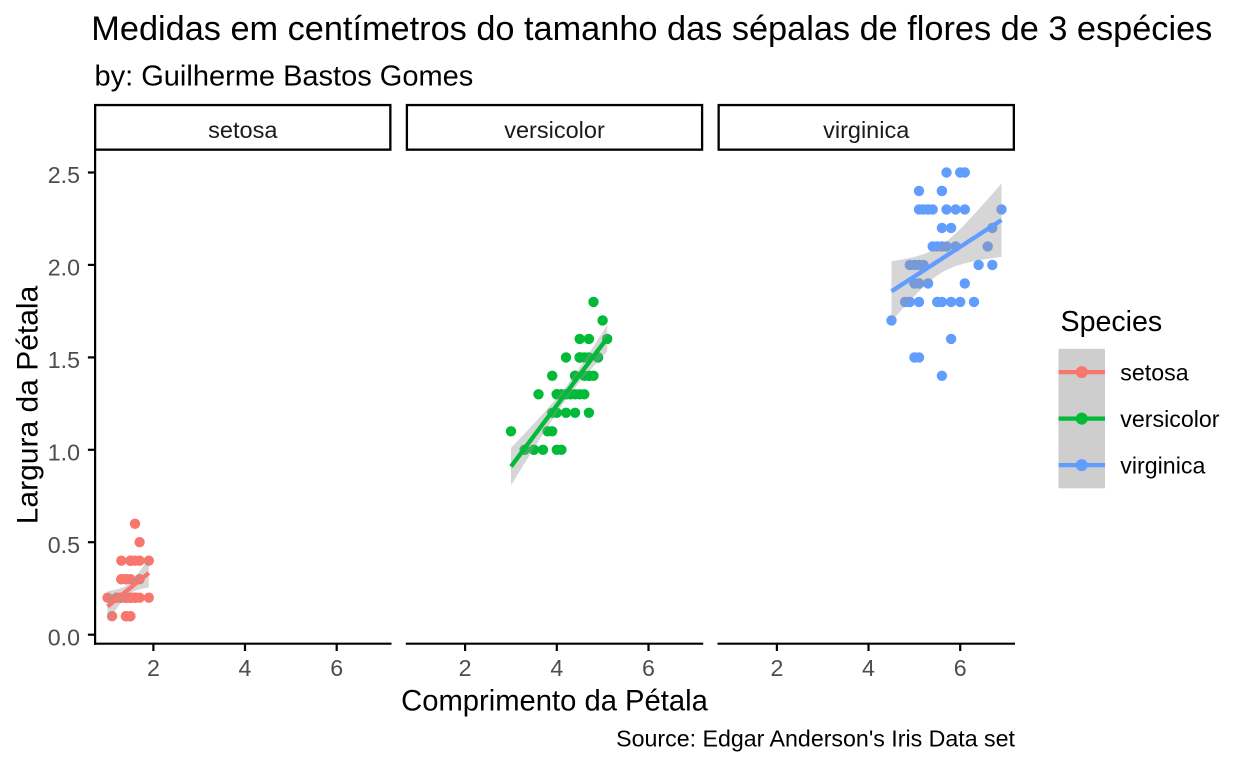 The height and width of the screenshot is (768, 1248). Describe the element at coordinates (1112, 322) in the screenshot. I see `svg-text: Species` at that location.